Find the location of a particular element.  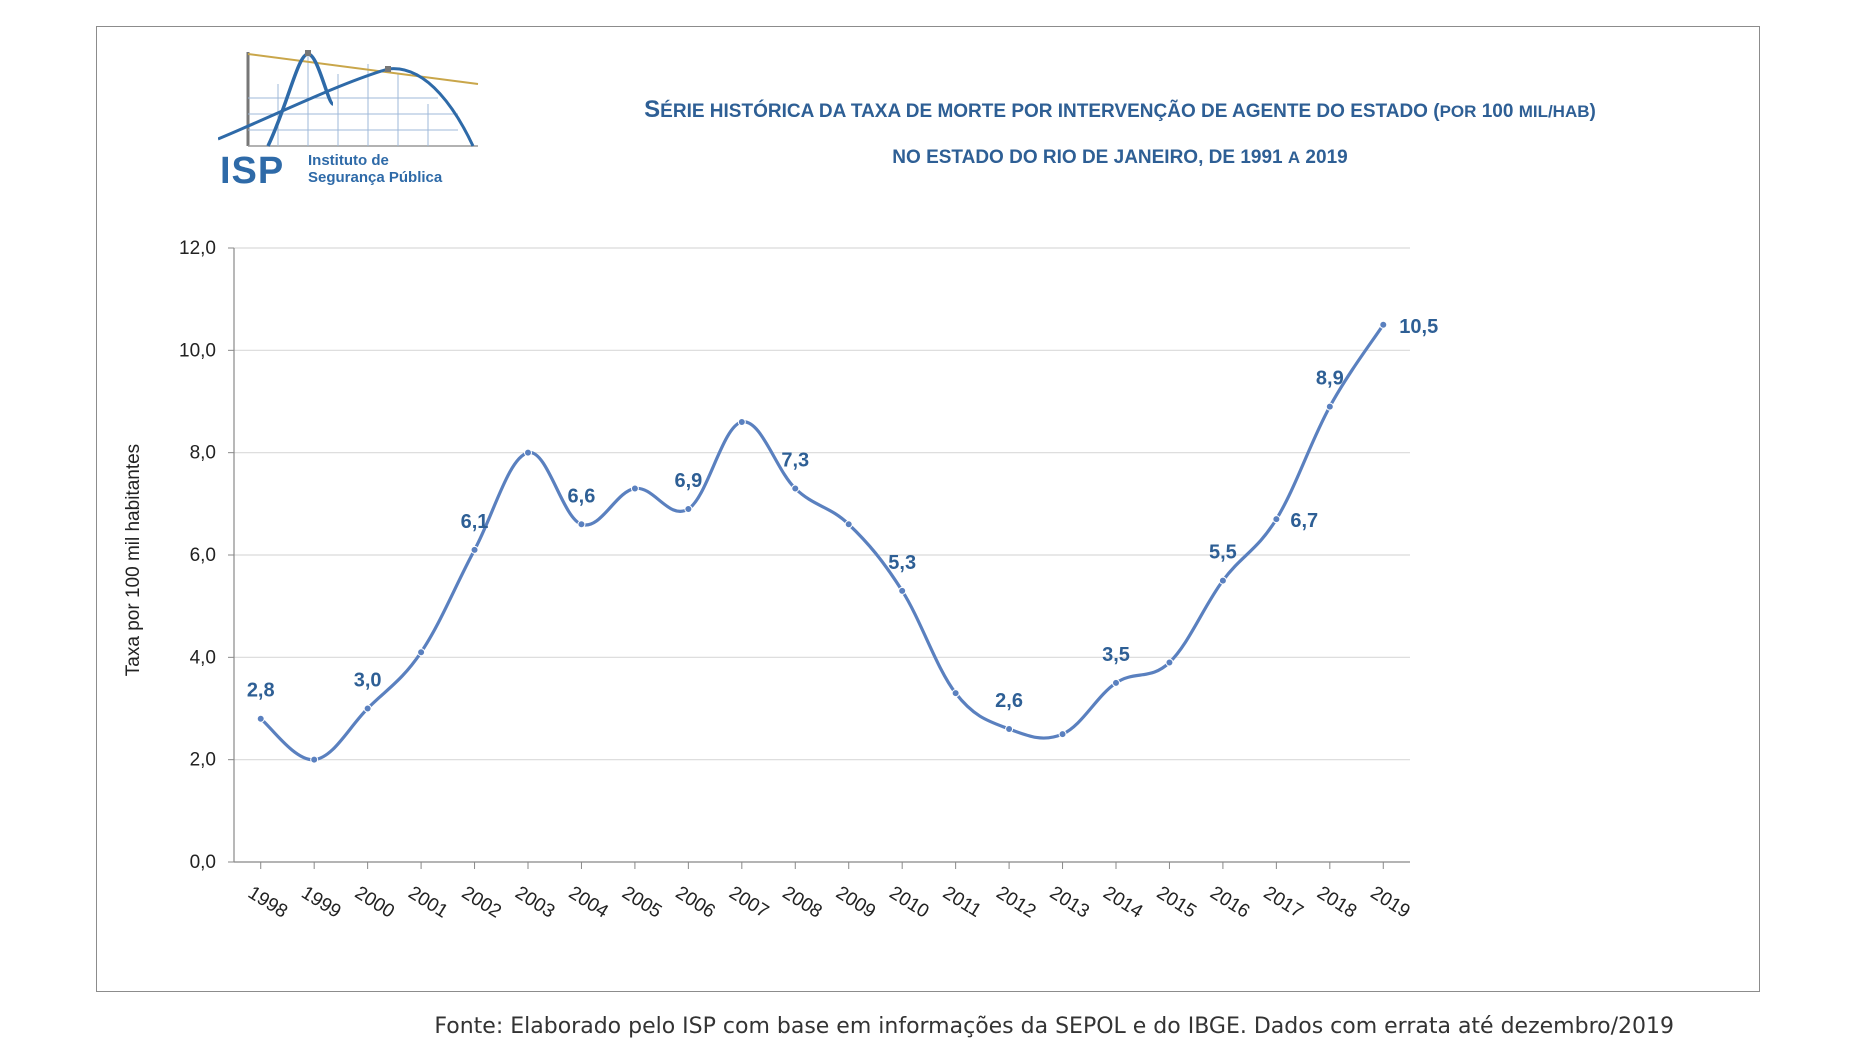

data-label: 6,9 is located at coordinates (688, 481).